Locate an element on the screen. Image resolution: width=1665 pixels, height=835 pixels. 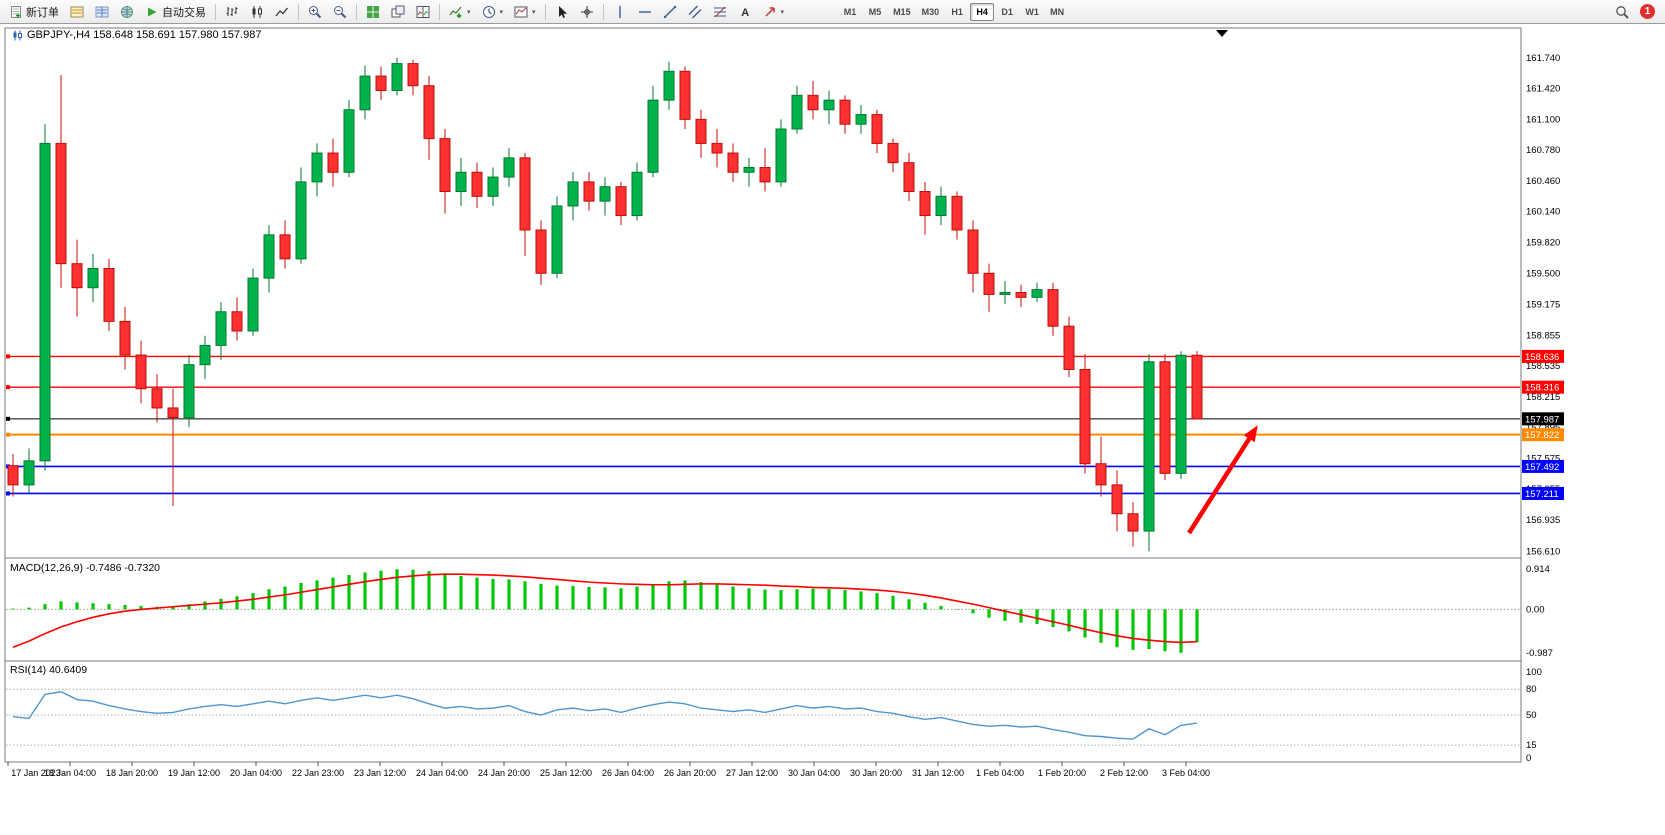
svg-text: 2 Feb 12:00 is located at coordinates (1124, 773).